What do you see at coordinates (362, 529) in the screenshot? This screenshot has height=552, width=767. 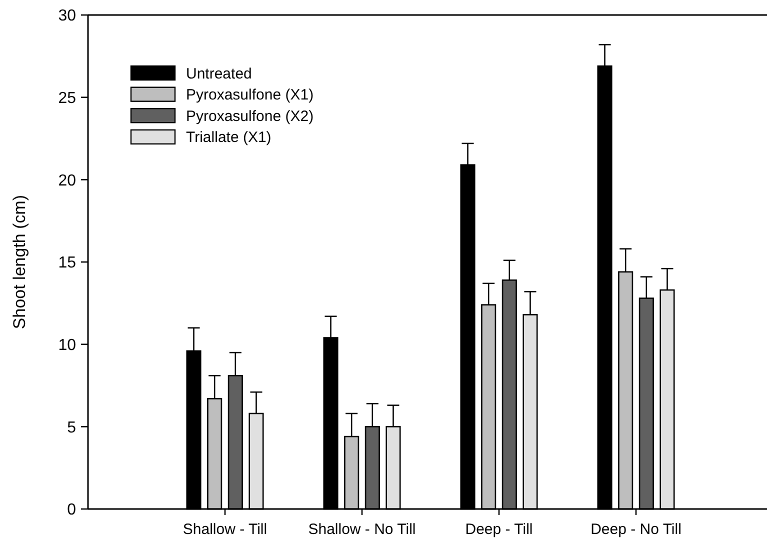 I see `x-tick-label: Shallow - No Till` at bounding box center [362, 529].